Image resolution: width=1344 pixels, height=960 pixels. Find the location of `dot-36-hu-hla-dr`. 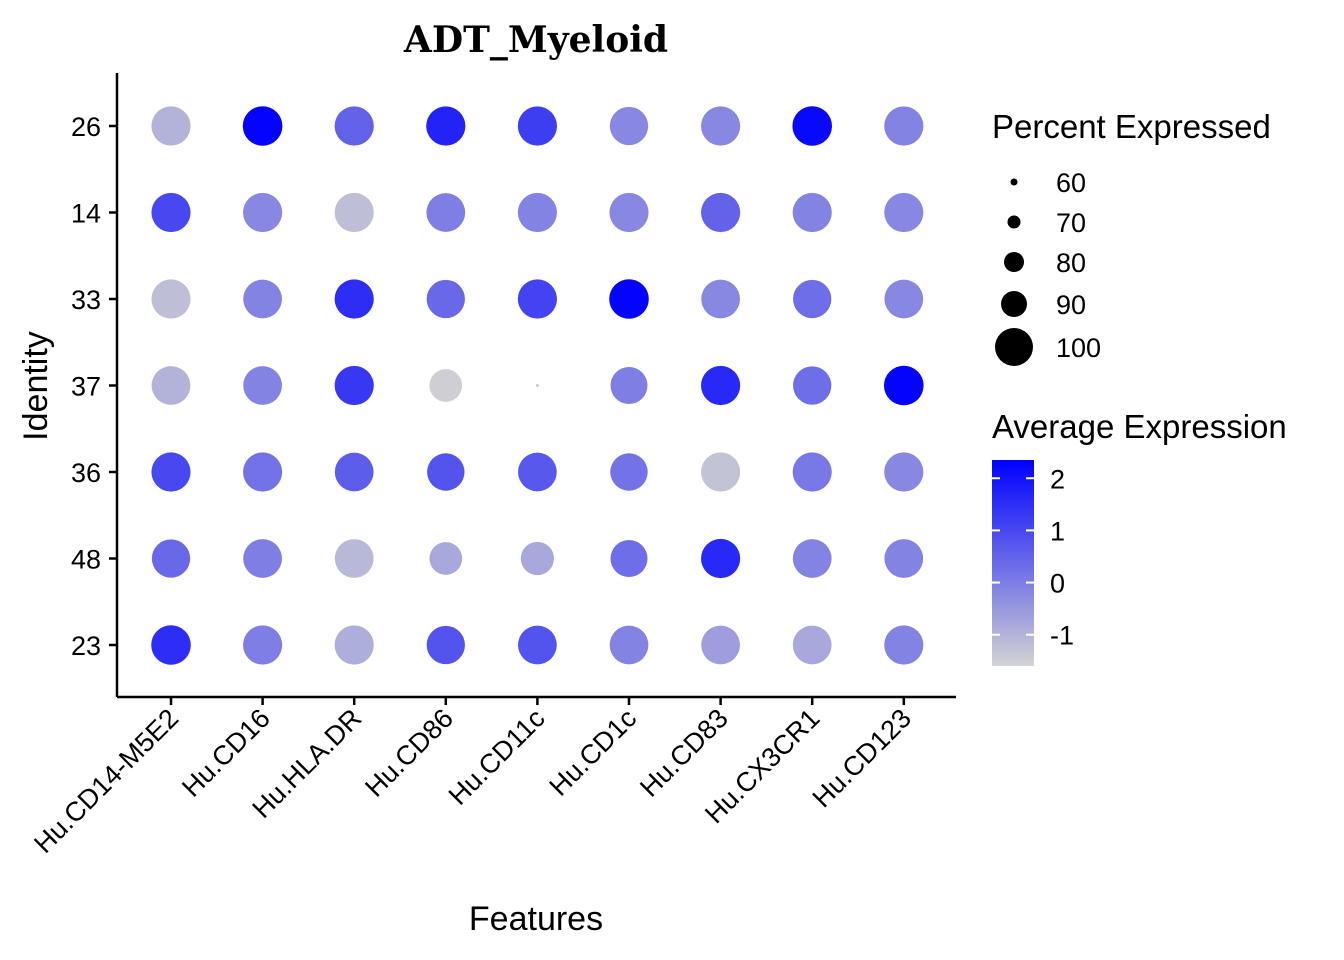

dot-36-hu-hla-dr is located at coordinates (354, 472).